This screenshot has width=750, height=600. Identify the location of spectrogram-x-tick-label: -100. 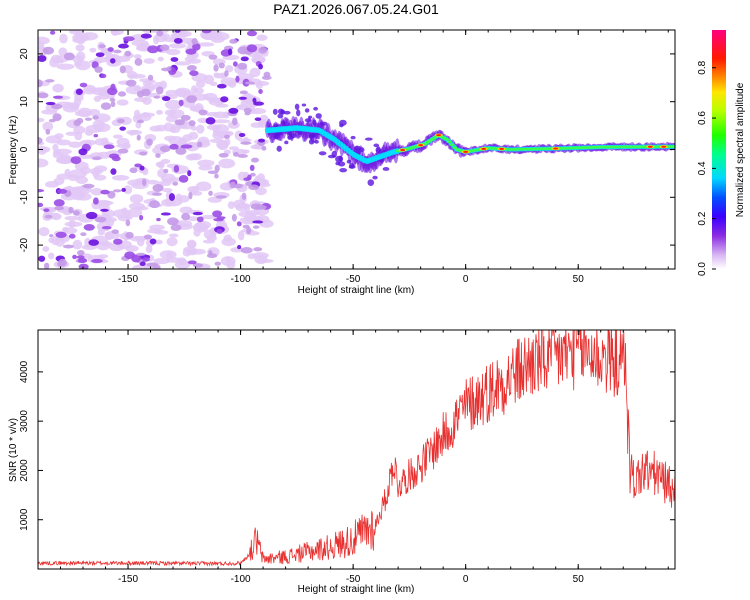
(241, 279).